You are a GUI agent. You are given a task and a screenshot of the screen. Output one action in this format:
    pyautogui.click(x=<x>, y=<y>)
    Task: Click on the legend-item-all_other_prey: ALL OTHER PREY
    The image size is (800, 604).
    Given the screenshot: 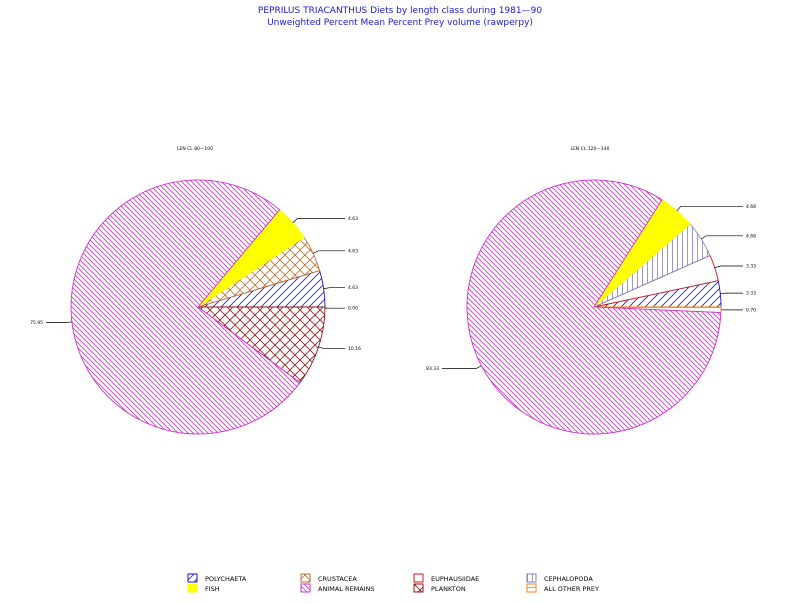 What is the action you would take?
    pyautogui.click(x=563, y=588)
    